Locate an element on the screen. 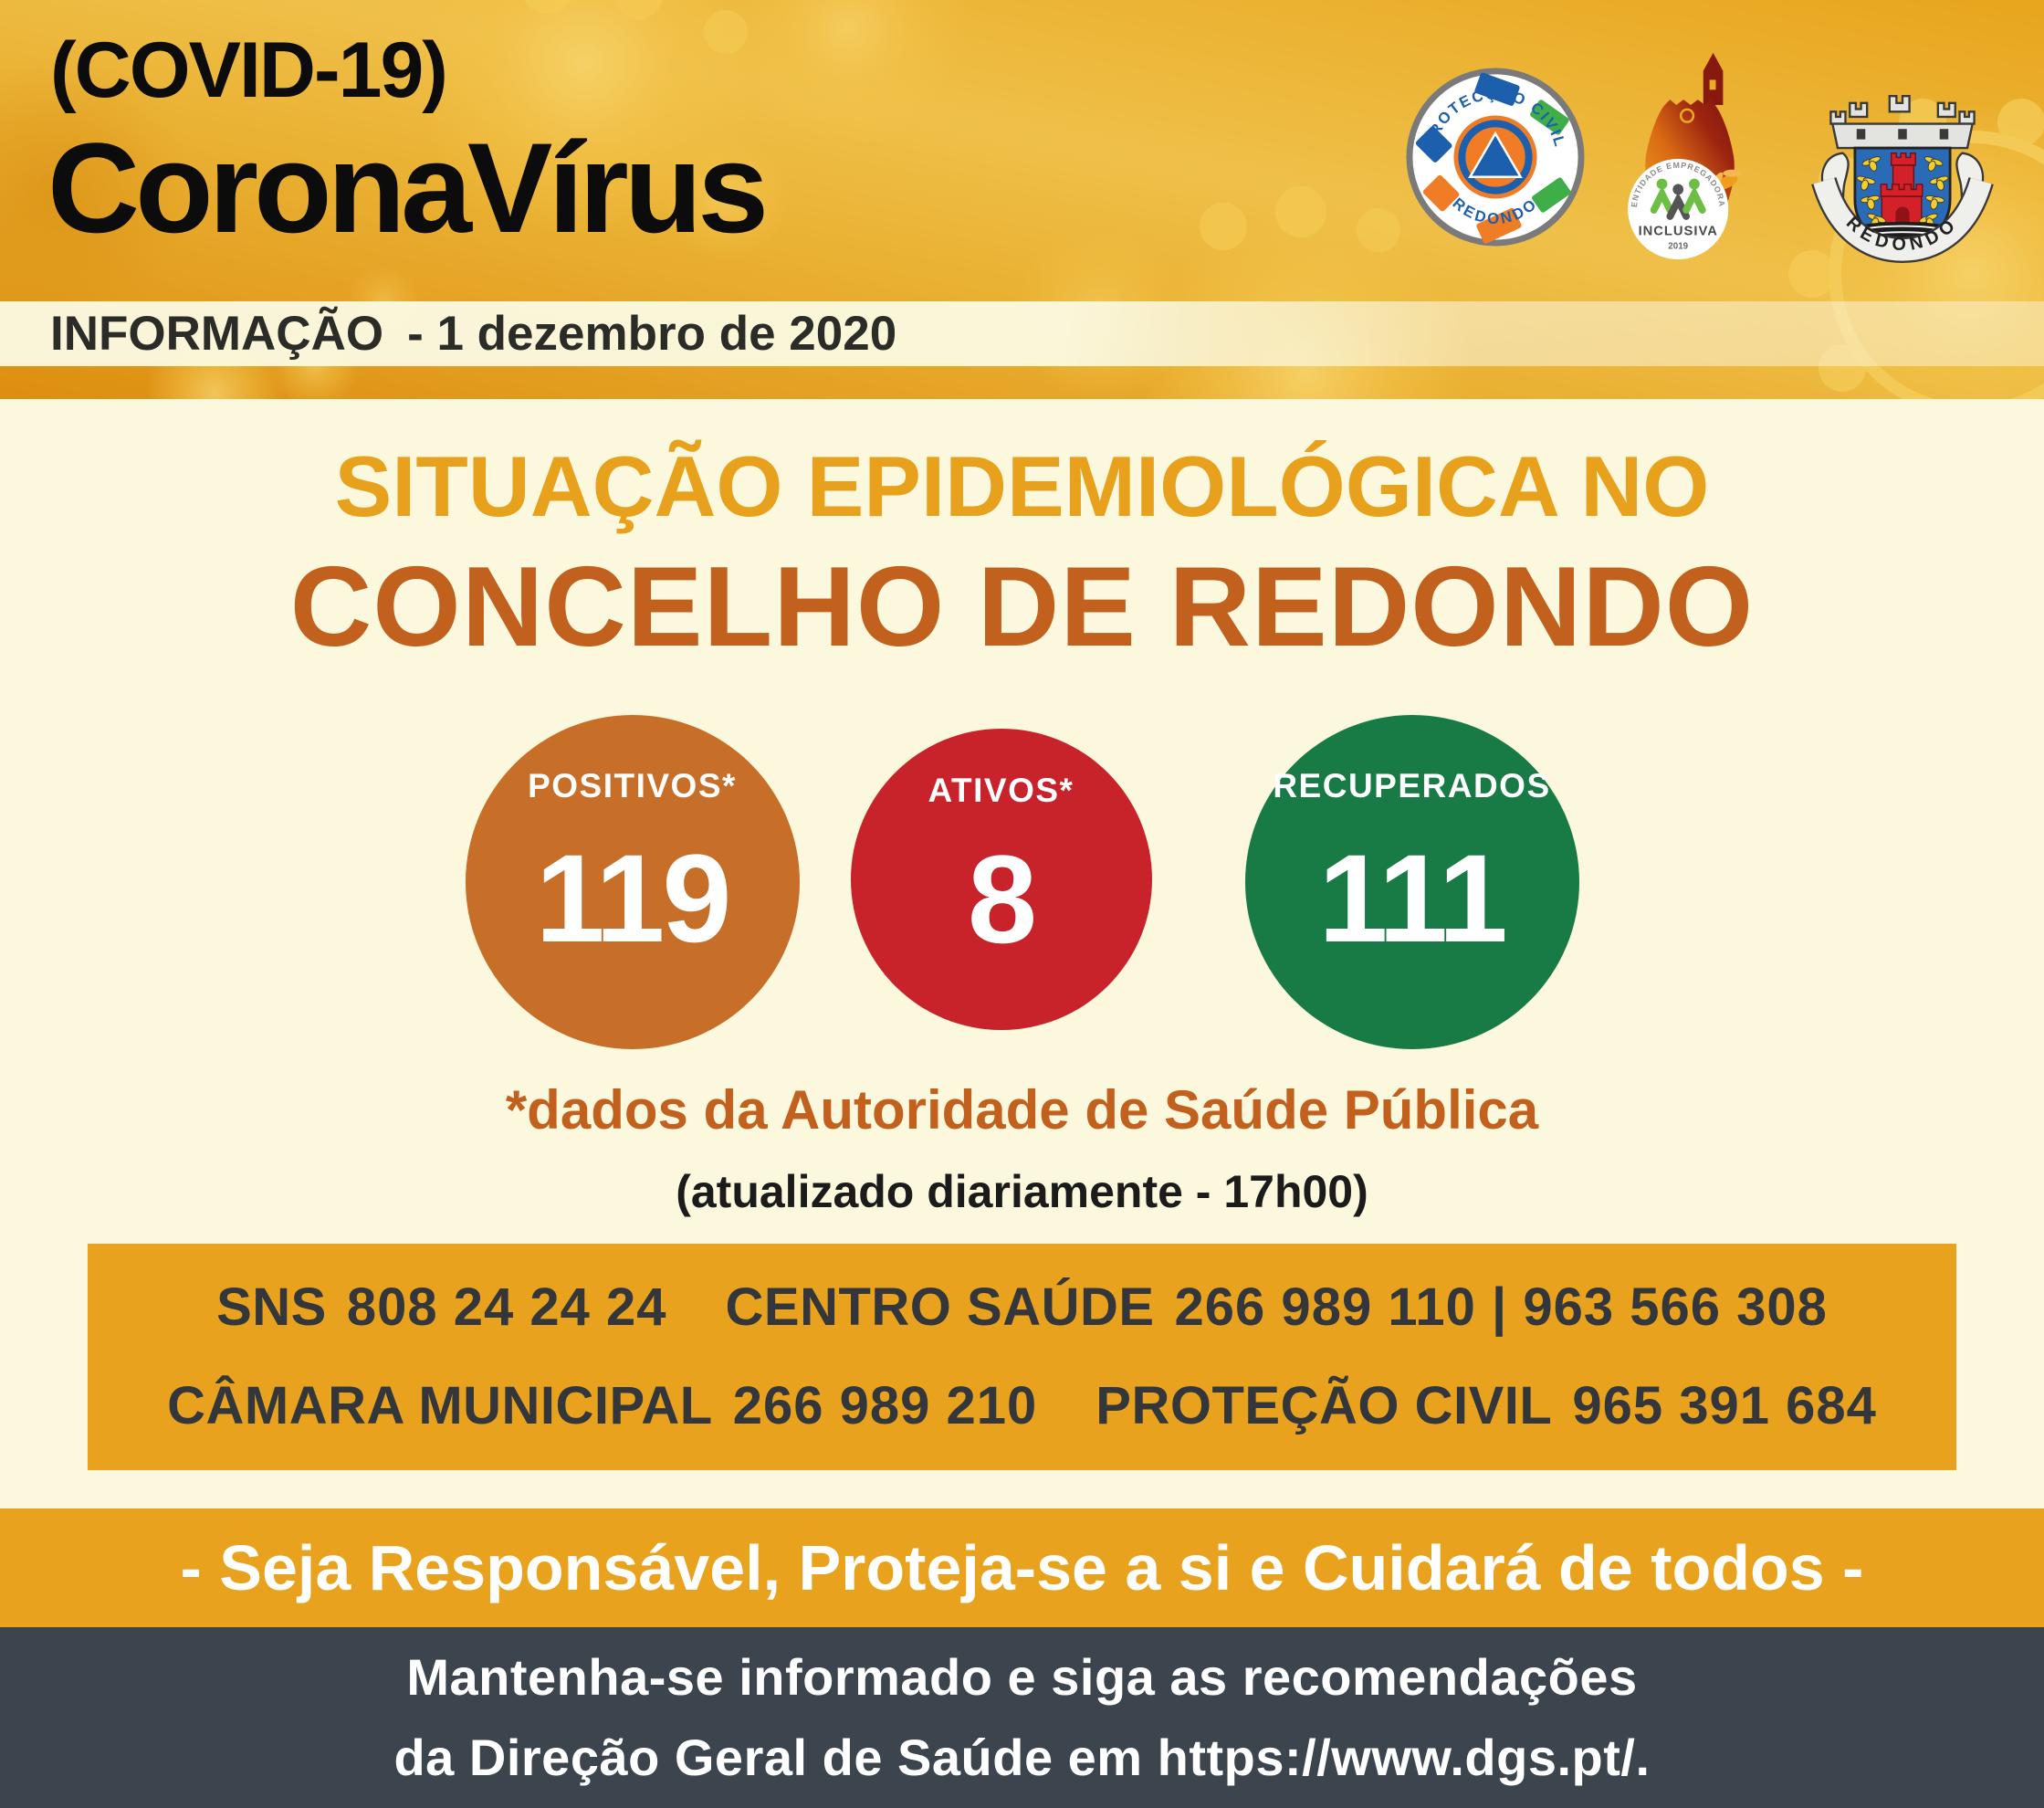 This screenshot has height=1808, width=2044. contact-number-camara: 266 989 210 is located at coordinates (885, 1406).